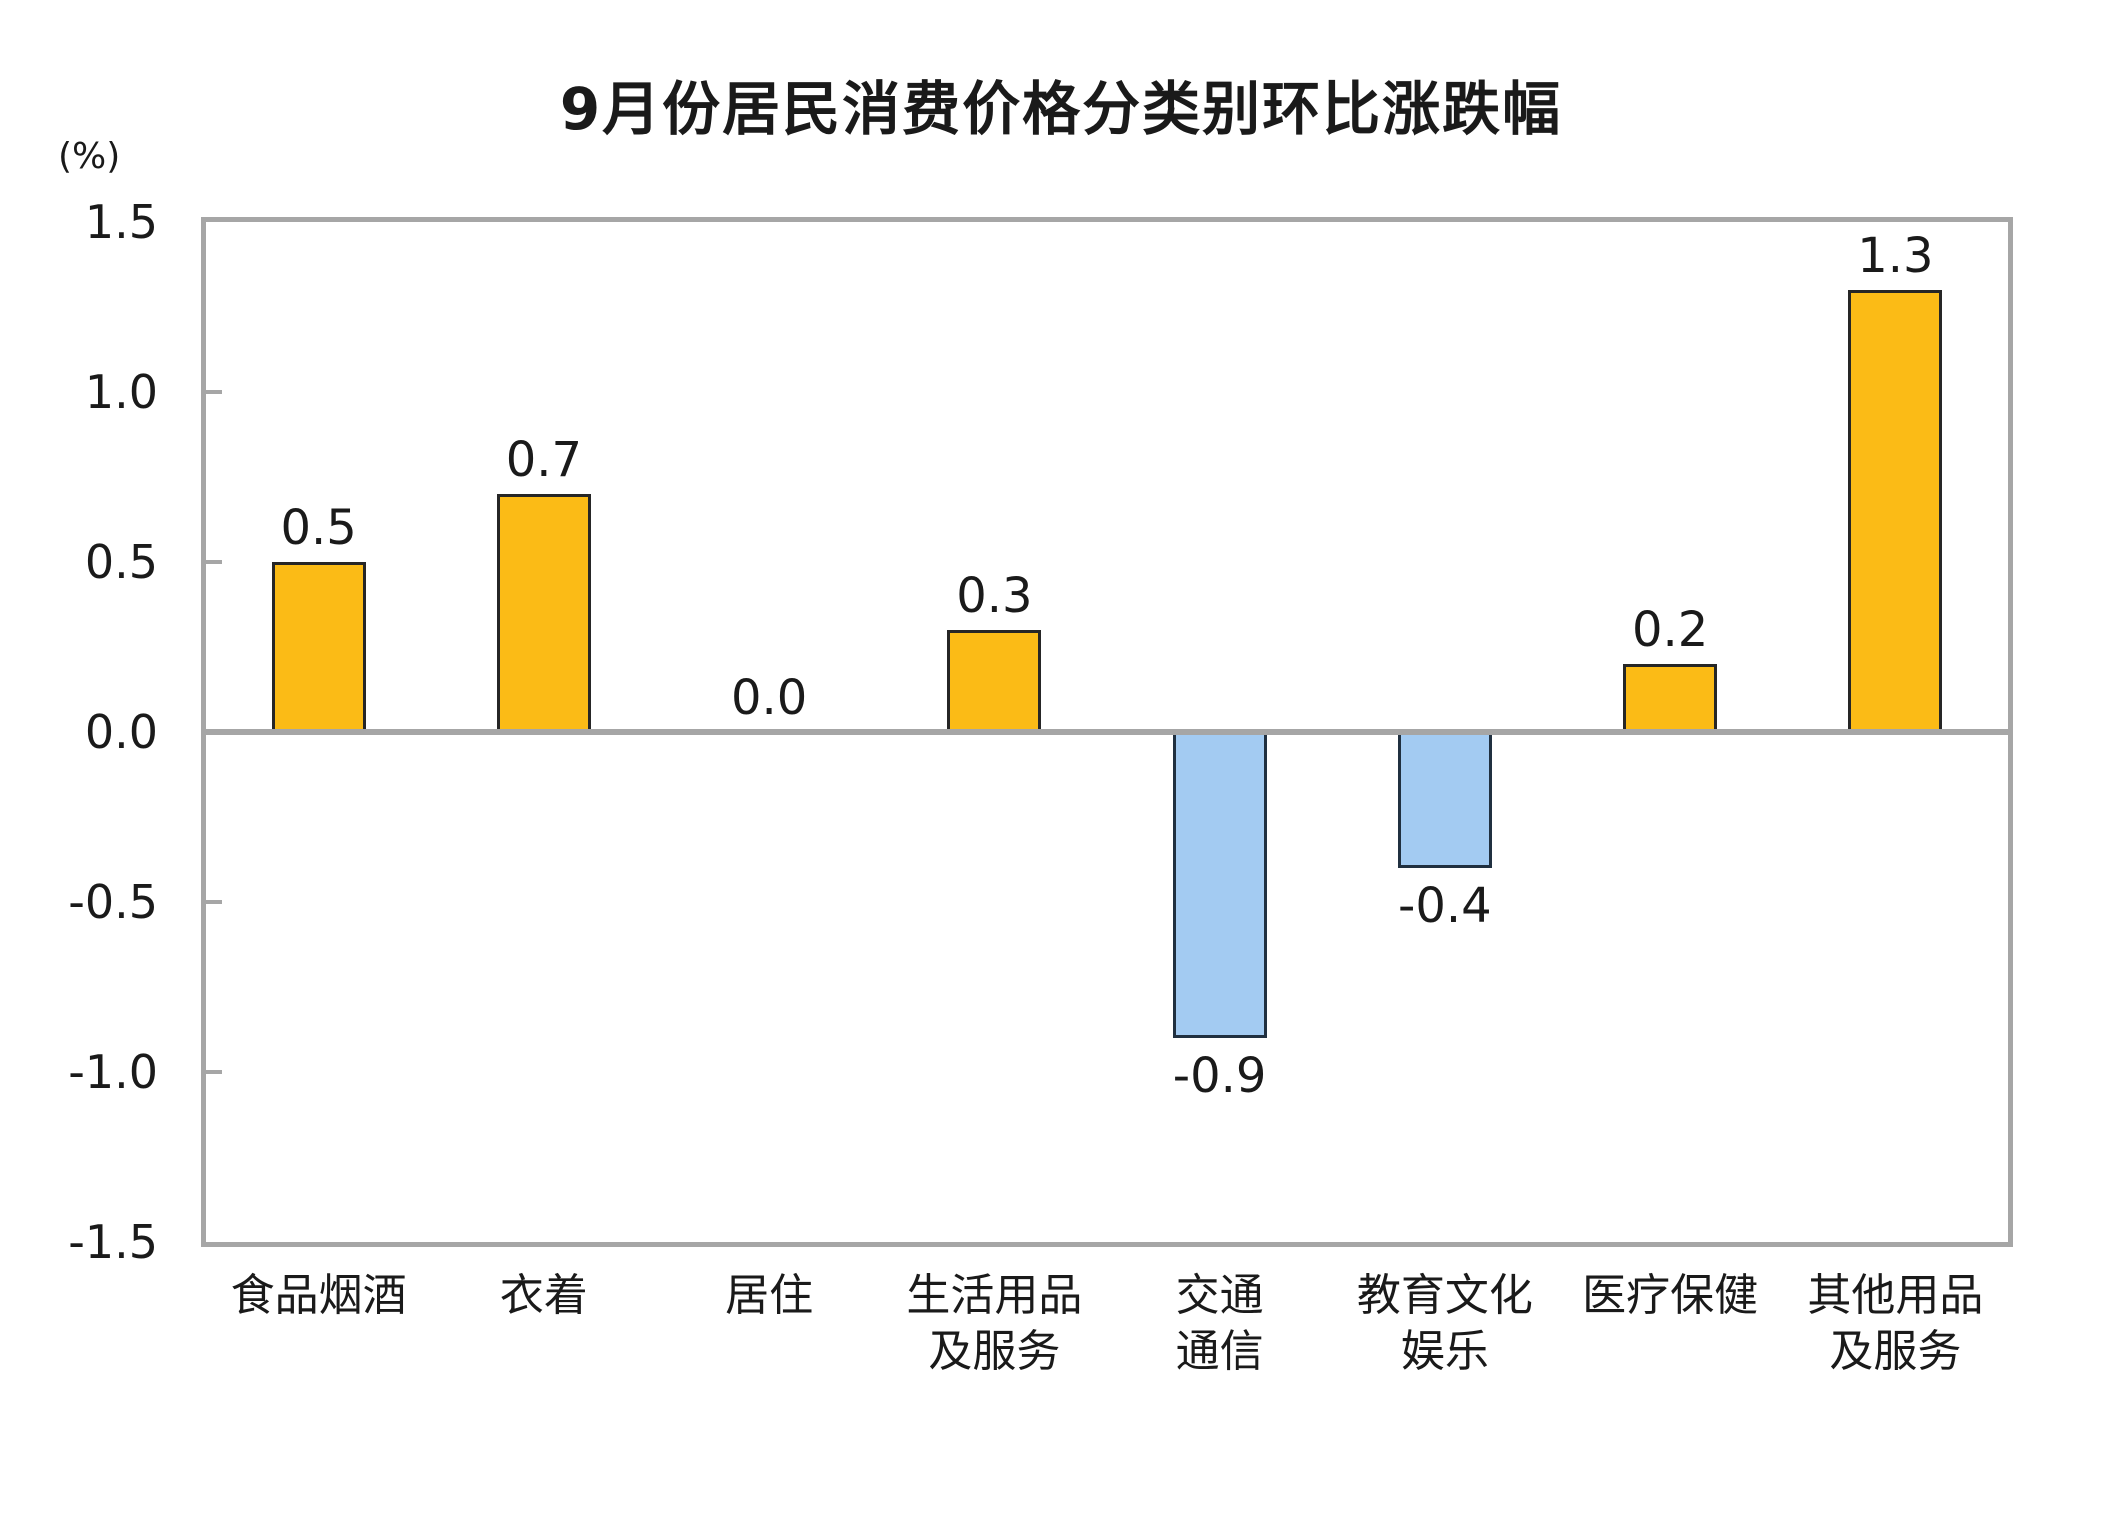 This screenshot has height=1514, width=2122. Describe the element at coordinates (994, 596) in the screenshot. I see `bar-value-label-3: 0.3` at that location.